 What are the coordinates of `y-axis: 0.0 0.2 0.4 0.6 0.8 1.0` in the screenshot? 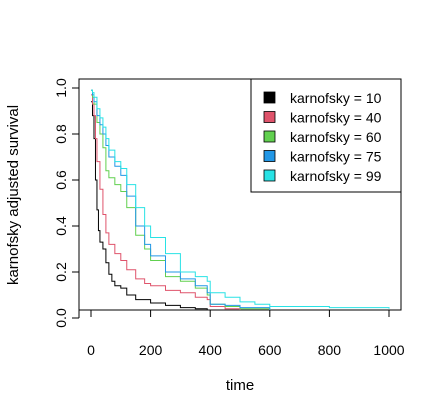 It's located at (66, 203).